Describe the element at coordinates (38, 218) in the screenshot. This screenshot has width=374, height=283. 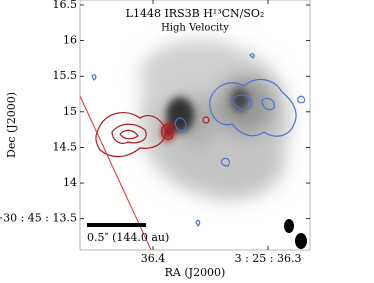
I see `y-tick-label: +30 : 45 : 13.5` at that location.